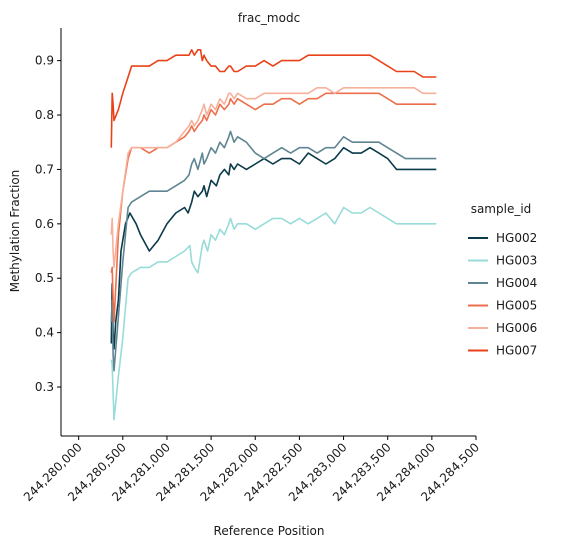 The image size is (582, 547). Describe the element at coordinates (516, 351) in the screenshot. I see `legend-label: HG007` at that location.